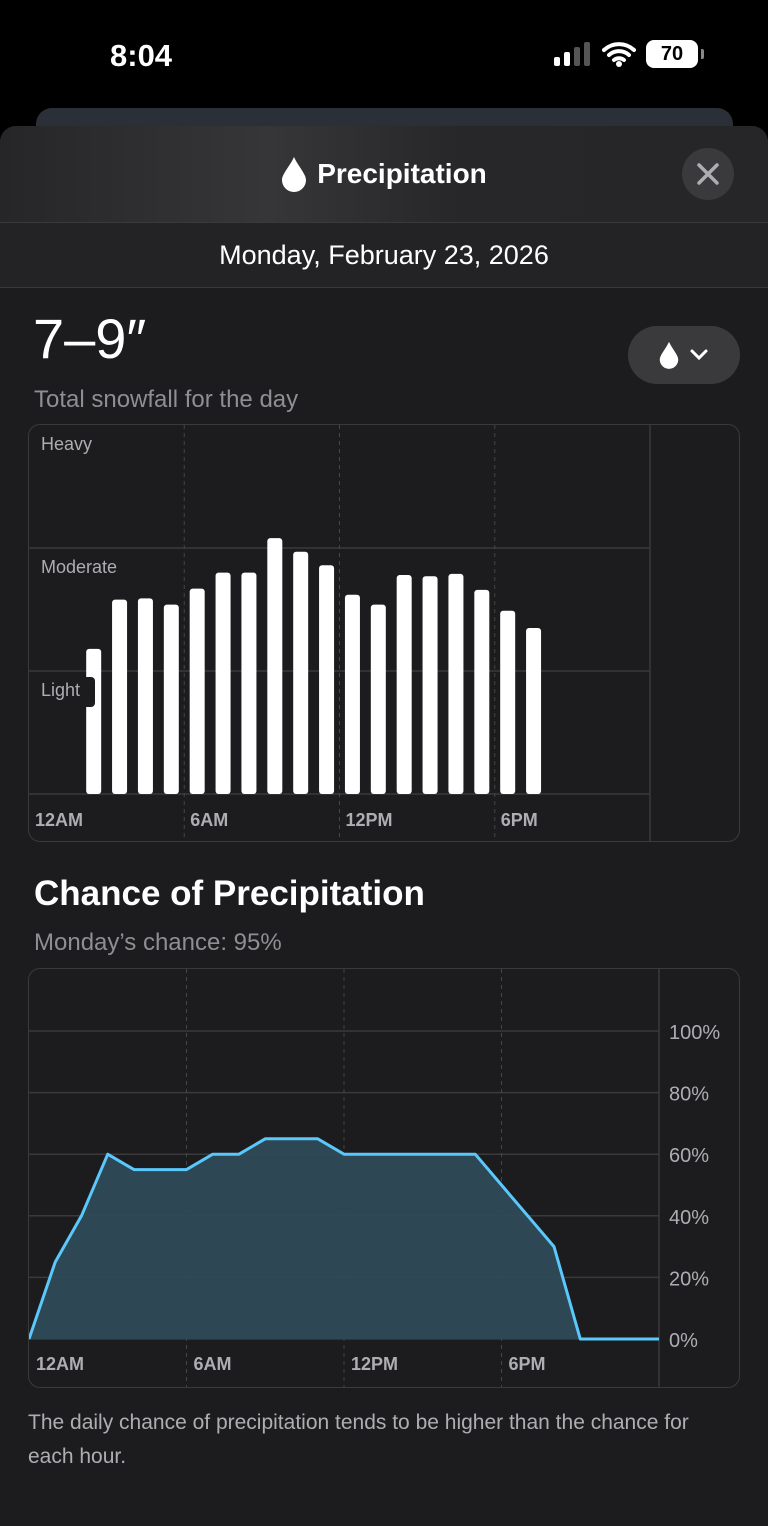 The image size is (768, 1526). I want to click on battery-indicator: 70, so click(675, 54).